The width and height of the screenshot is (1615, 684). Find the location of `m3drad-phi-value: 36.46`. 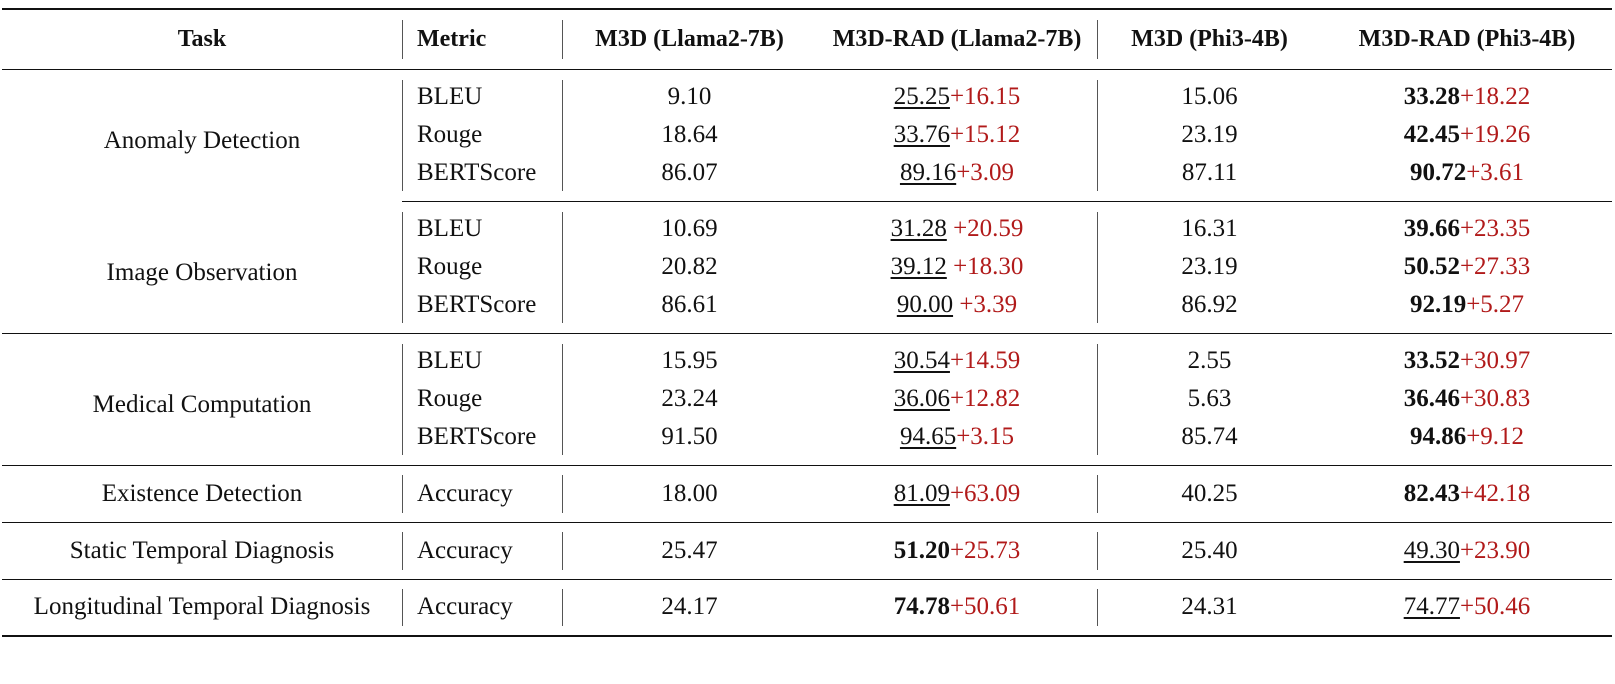

m3drad-phi-value: 36.46 is located at coordinates (1431, 398).